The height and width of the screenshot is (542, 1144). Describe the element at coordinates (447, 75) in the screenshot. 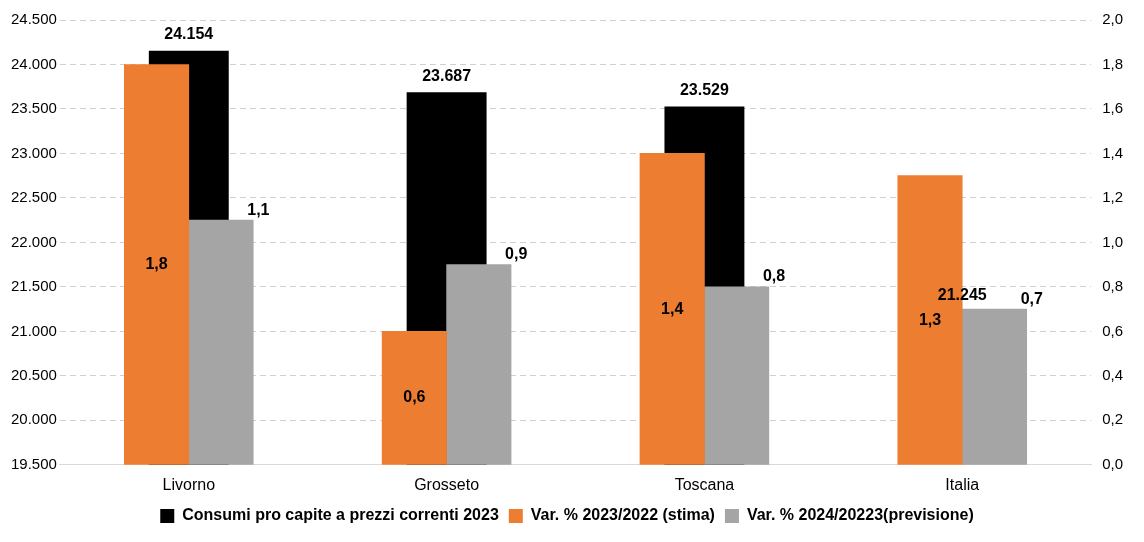

I see `data-label: 23.687` at that location.